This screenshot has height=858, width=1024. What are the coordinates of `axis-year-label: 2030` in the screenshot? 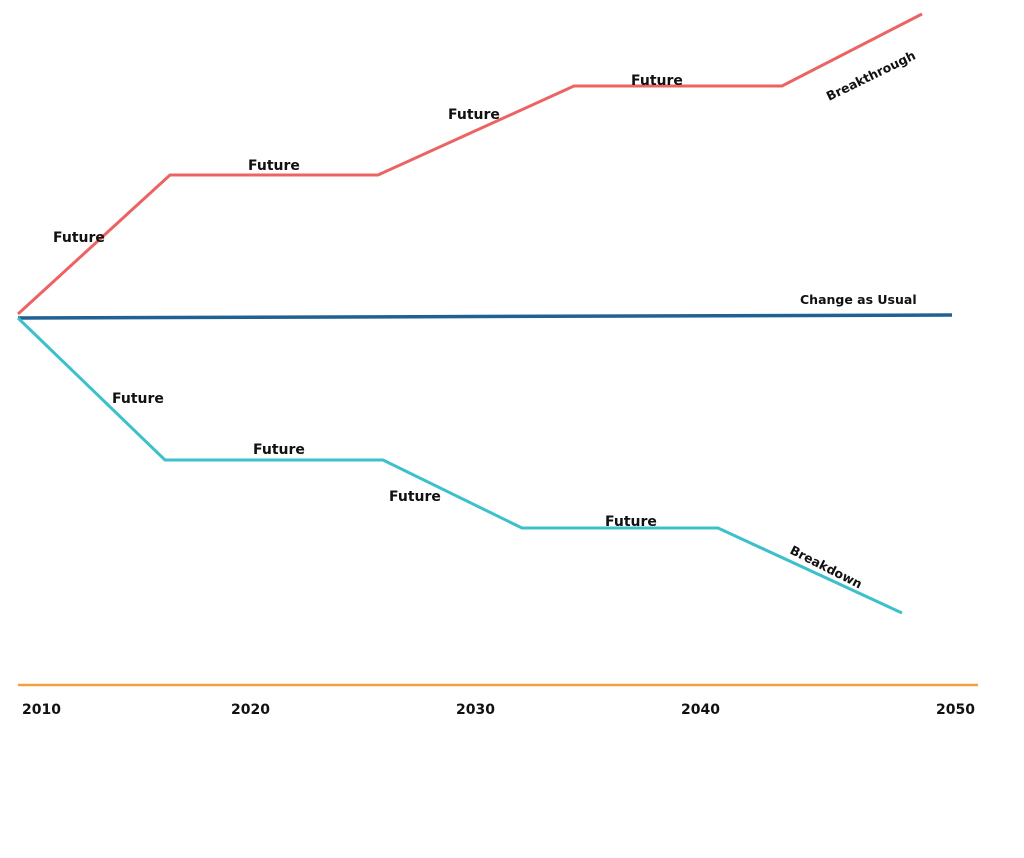 It's located at (475, 710).